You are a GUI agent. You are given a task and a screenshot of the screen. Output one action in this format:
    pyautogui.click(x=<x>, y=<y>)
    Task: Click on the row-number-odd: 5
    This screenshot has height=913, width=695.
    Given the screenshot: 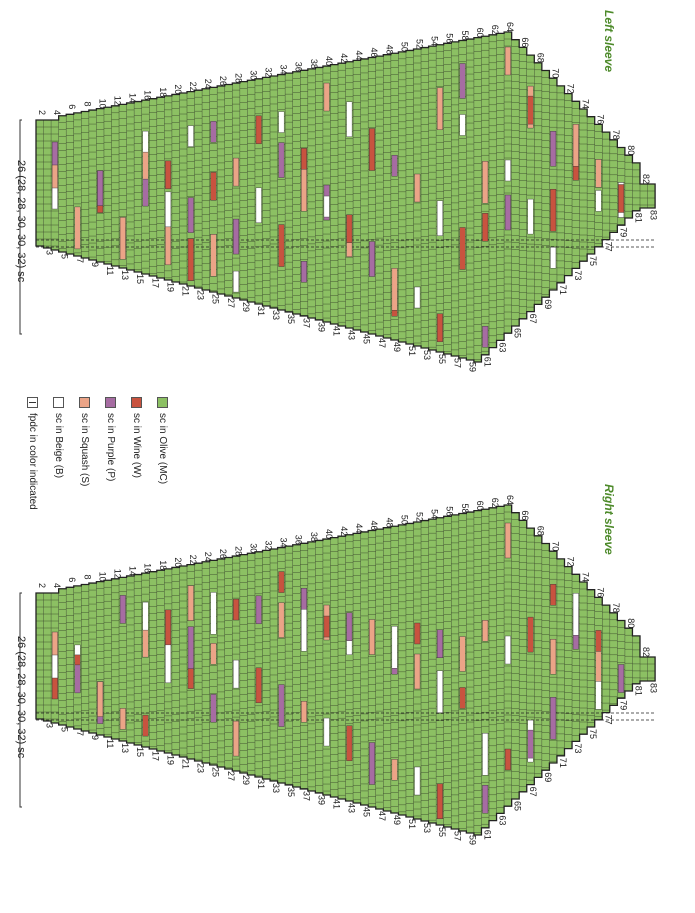 What is the action you would take?
    pyautogui.click(x=65, y=256)
    